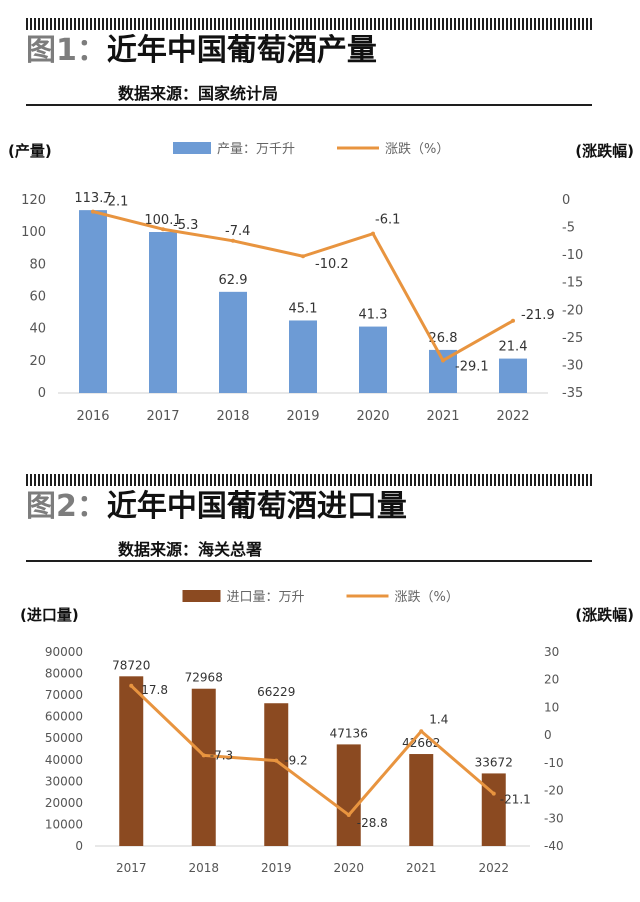 The height and width of the screenshot is (902, 640). I want to click on y-tick-label: 100, so click(33, 232).